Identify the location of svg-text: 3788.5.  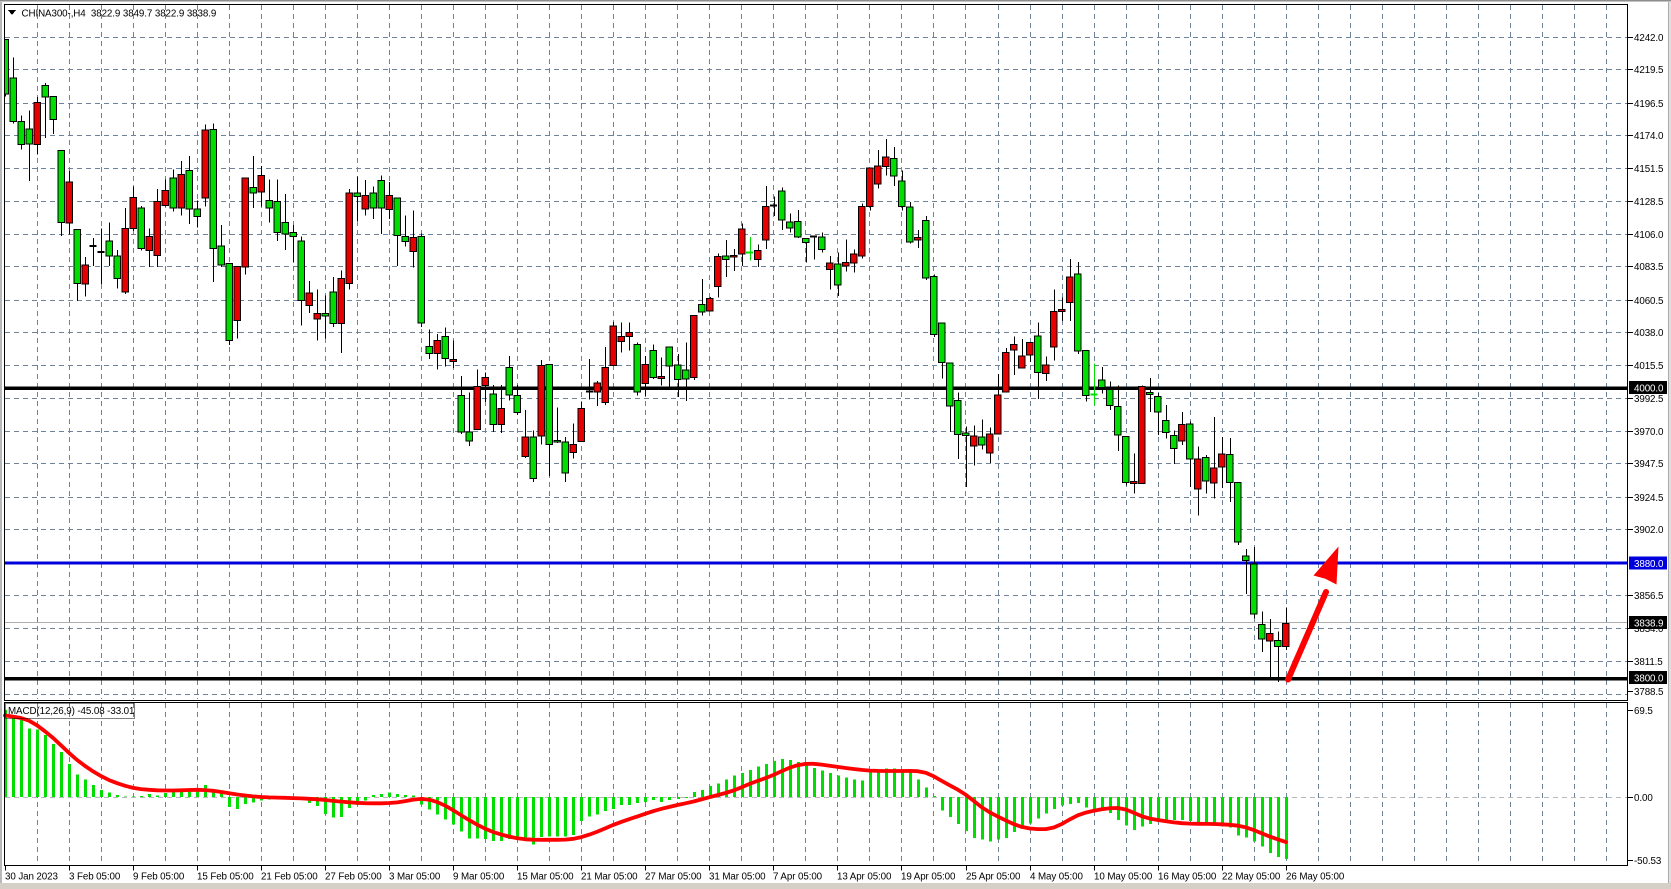
(1649, 692).